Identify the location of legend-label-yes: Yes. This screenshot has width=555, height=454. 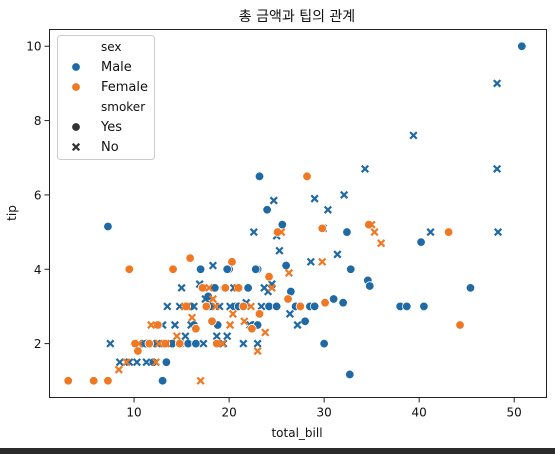
(111, 127).